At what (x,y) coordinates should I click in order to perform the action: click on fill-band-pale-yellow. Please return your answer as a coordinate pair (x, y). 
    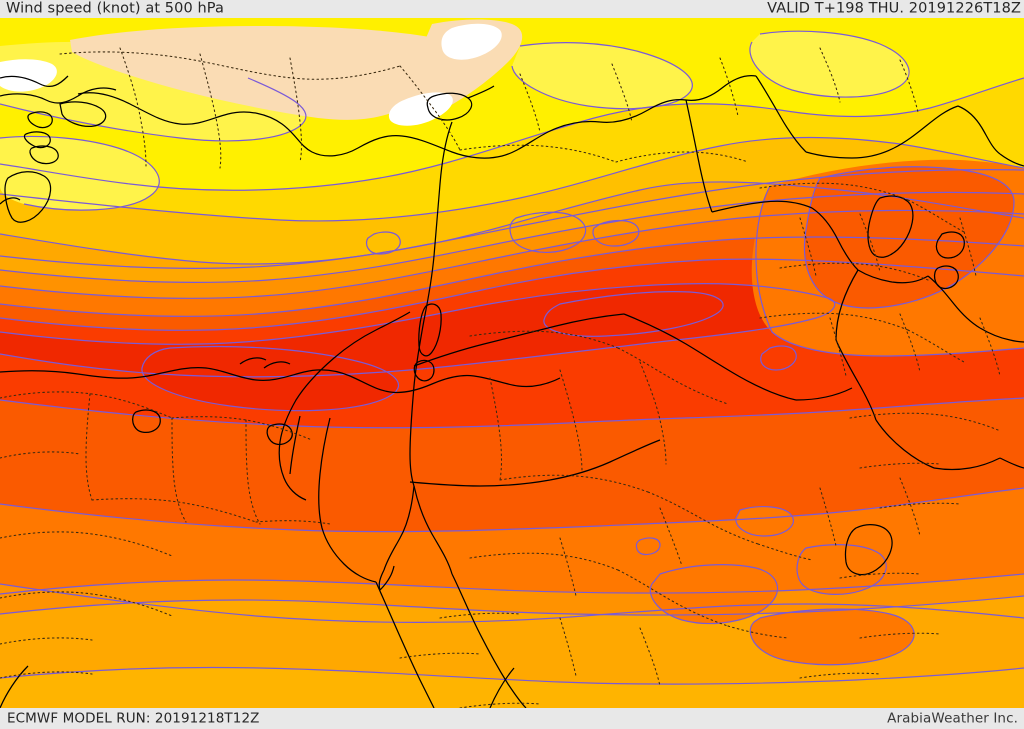
    Looking at the image, I should click on (153, 91).